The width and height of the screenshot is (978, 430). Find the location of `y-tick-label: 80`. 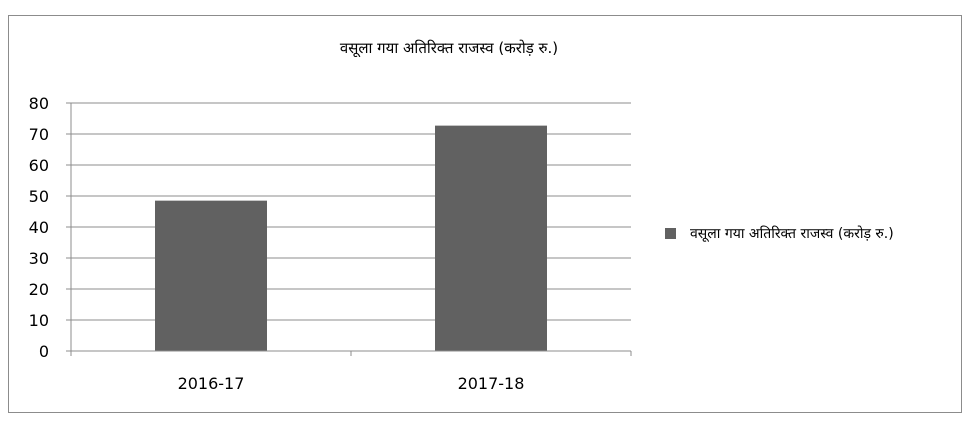

y-tick-label: 80 is located at coordinates (39, 103).